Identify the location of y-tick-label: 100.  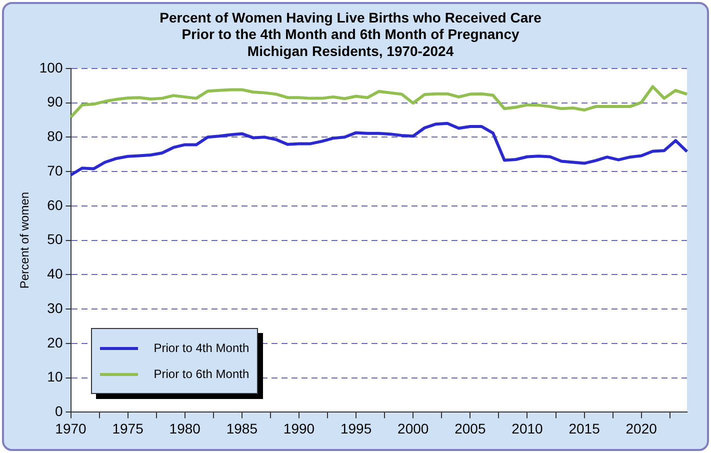
(51, 67).